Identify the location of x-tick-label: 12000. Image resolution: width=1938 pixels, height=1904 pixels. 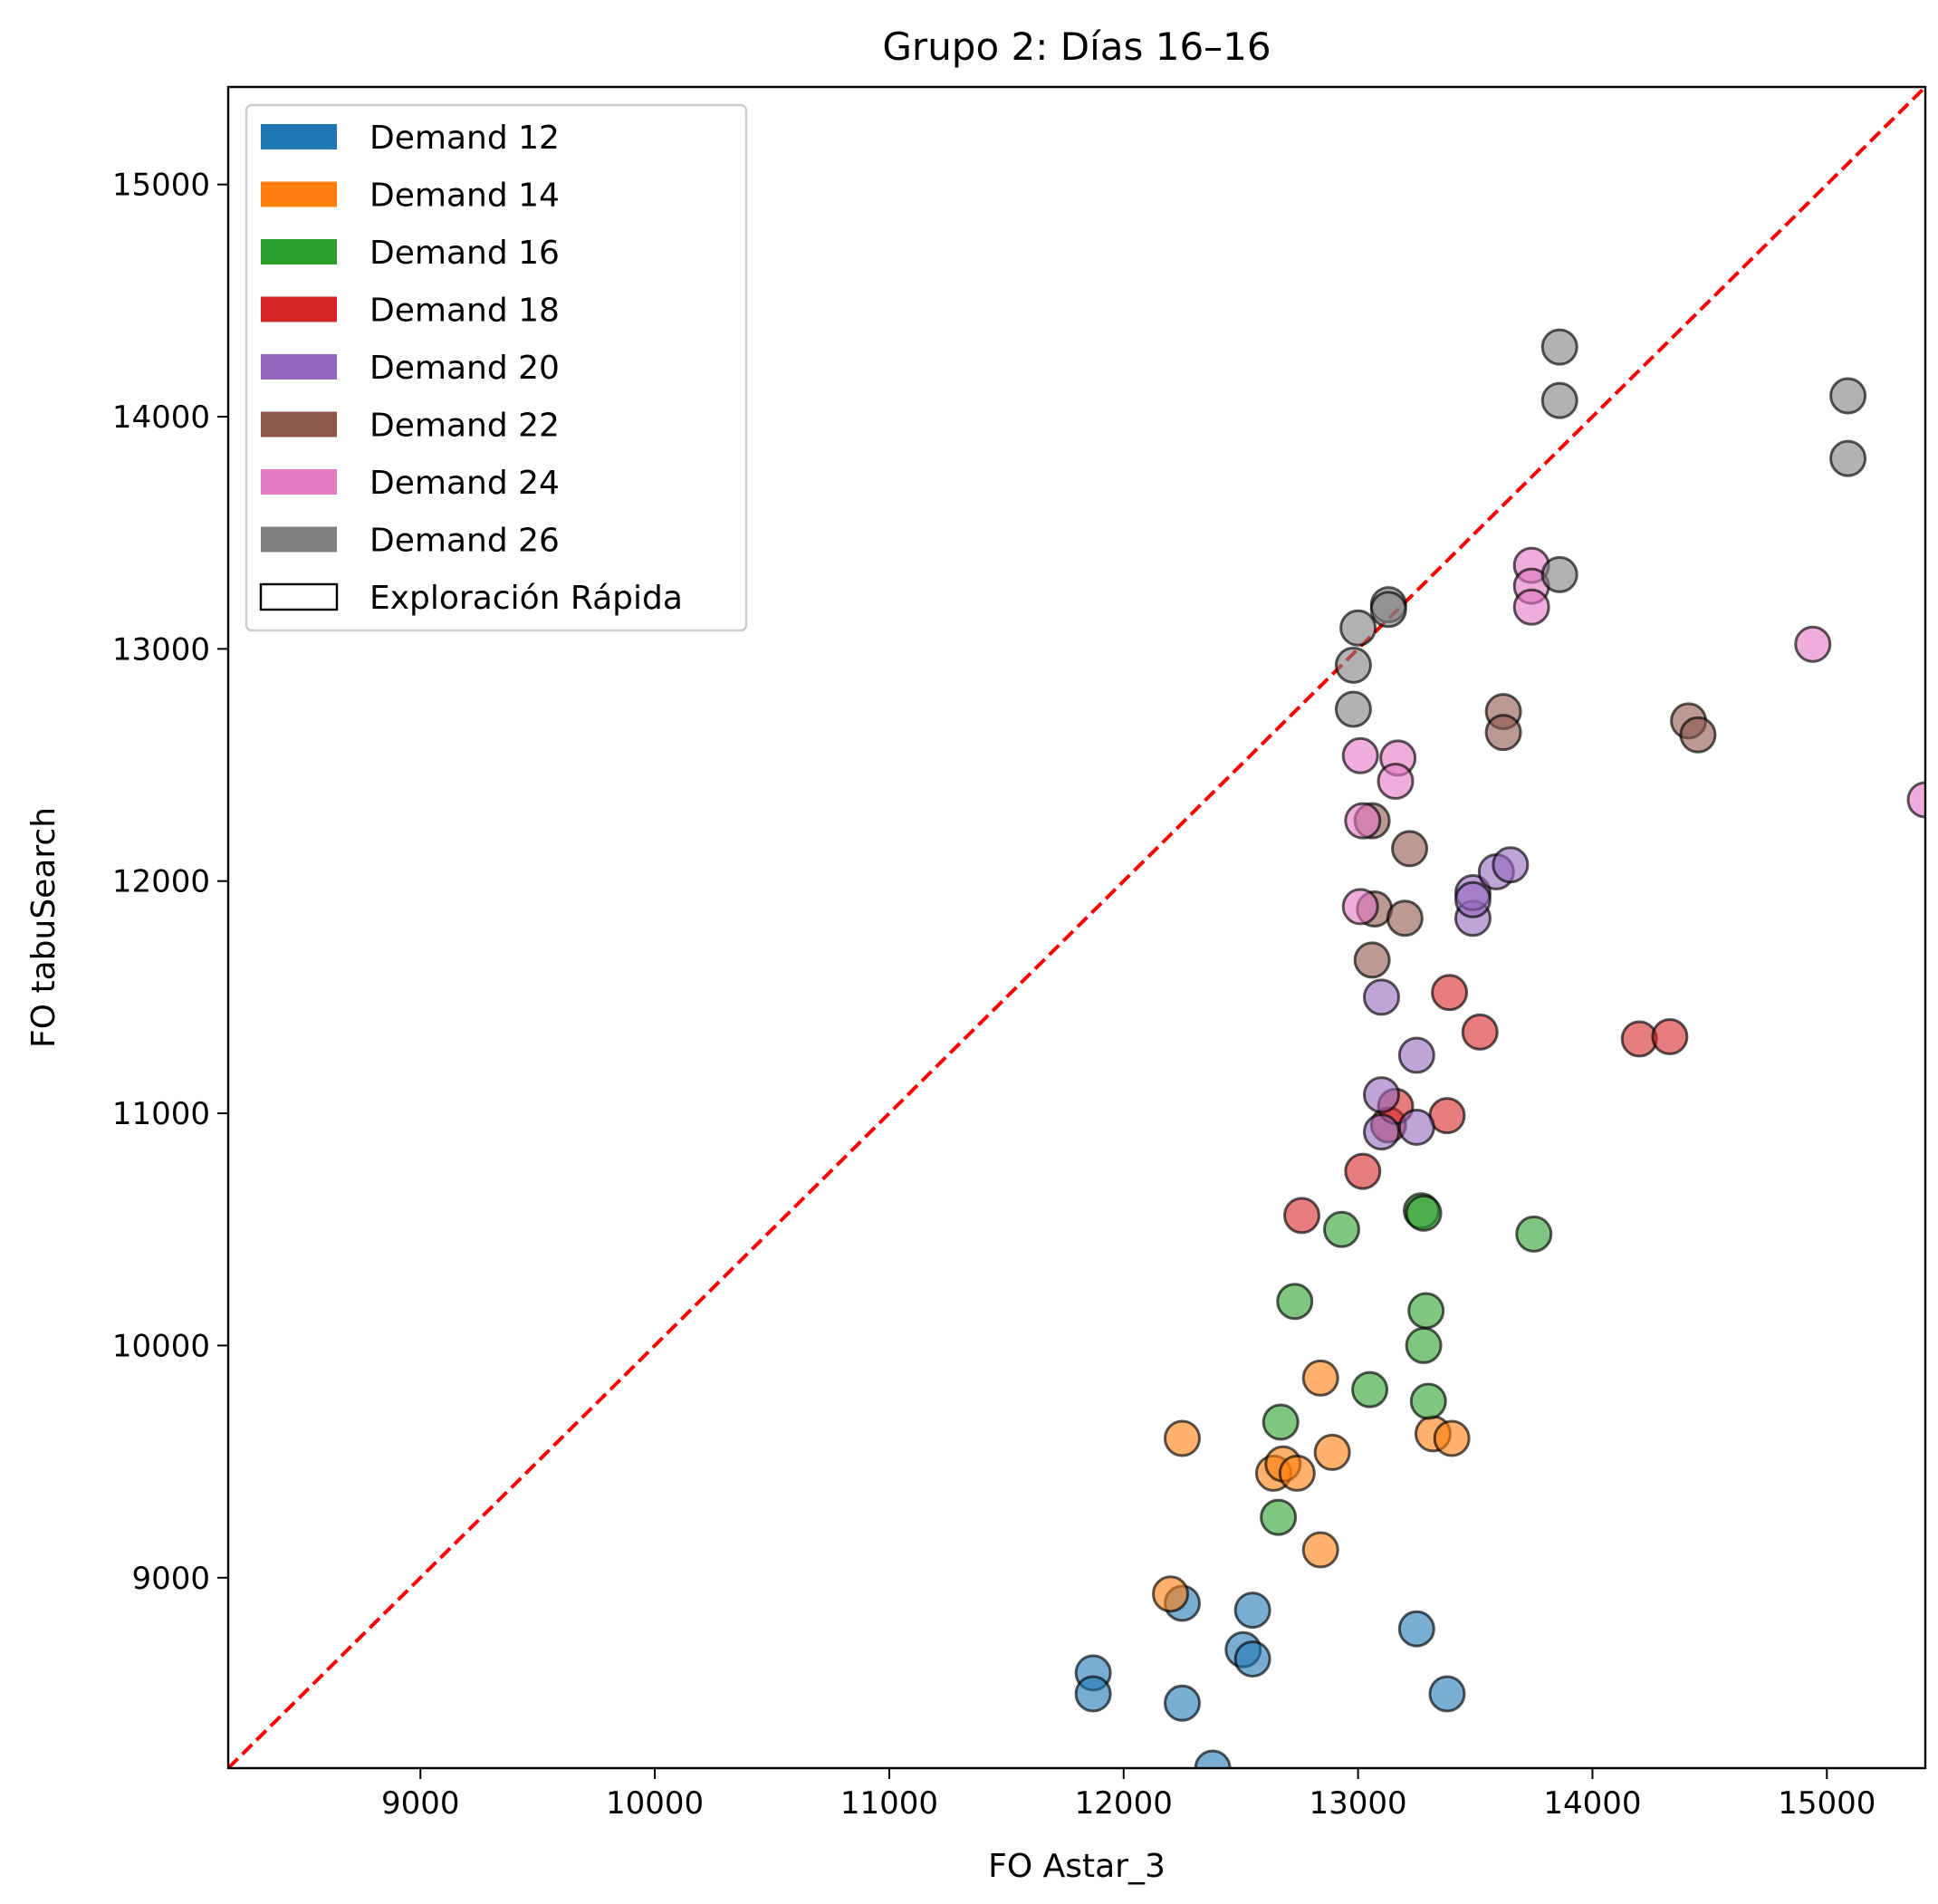
(1124, 1804).